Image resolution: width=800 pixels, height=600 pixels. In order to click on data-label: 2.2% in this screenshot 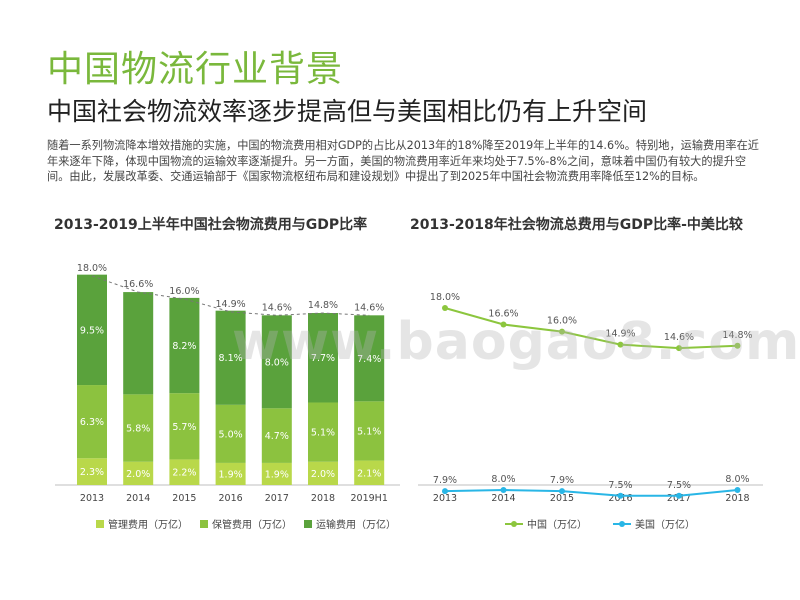, I will do `click(184, 473)`.